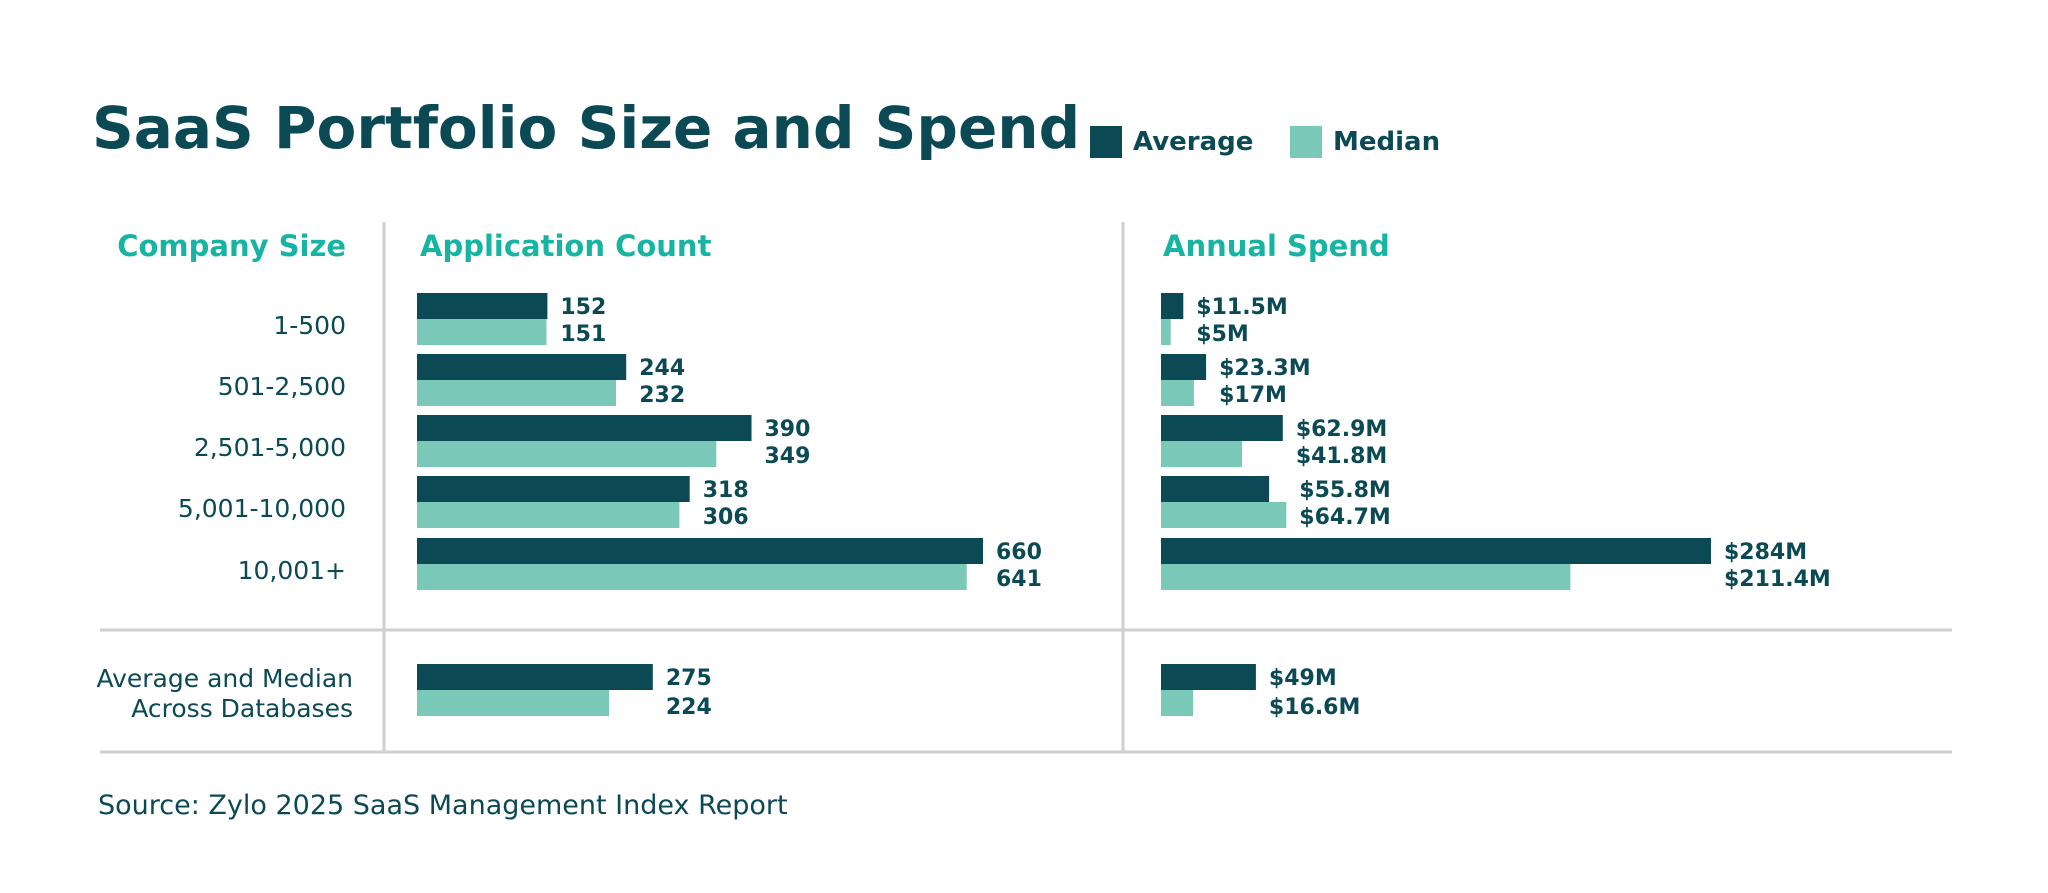  What do you see at coordinates (787, 456) in the screenshot?
I see `value-label-median: 349` at bounding box center [787, 456].